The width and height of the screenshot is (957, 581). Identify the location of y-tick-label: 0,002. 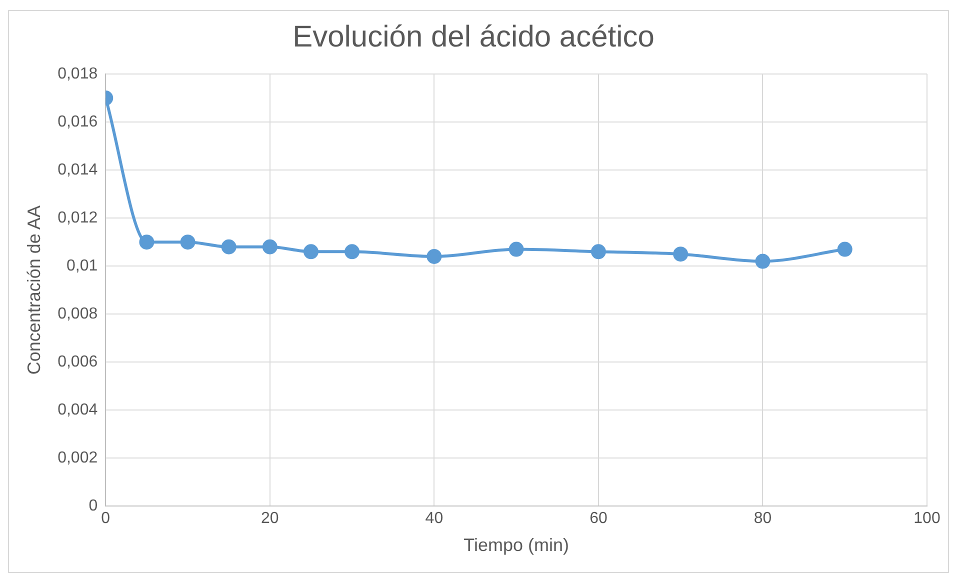
(78, 458).